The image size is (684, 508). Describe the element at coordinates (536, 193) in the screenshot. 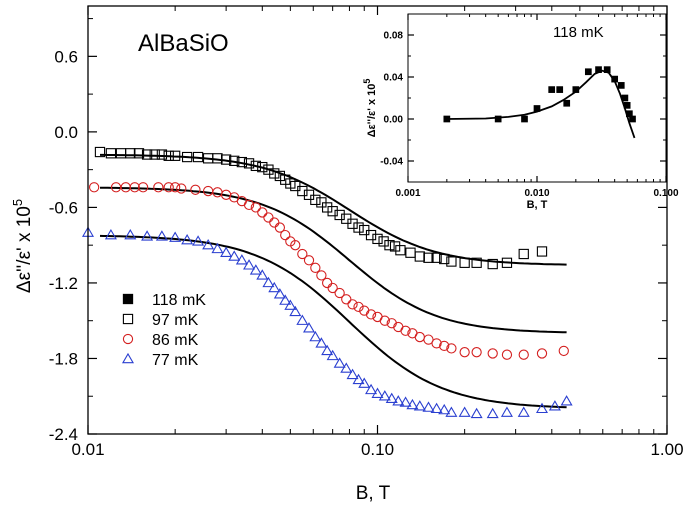

I see `inset-x-tick-label: 0.010` at that location.